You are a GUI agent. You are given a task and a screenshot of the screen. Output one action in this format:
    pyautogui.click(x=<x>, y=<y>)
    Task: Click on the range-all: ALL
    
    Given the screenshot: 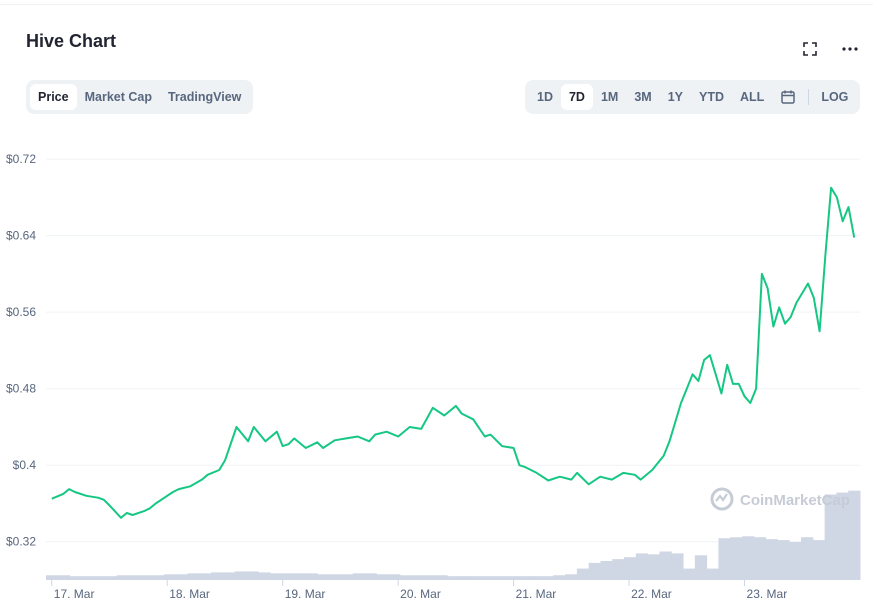 What is the action you would take?
    pyautogui.click(x=752, y=97)
    